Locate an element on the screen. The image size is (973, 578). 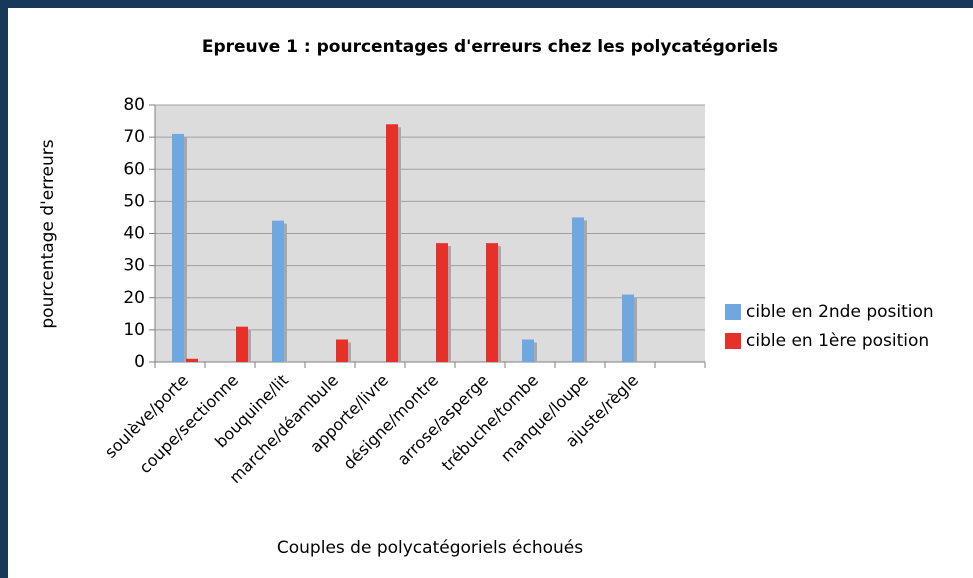
x-tick-label: manque/loupe is located at coordinates (544, 418).